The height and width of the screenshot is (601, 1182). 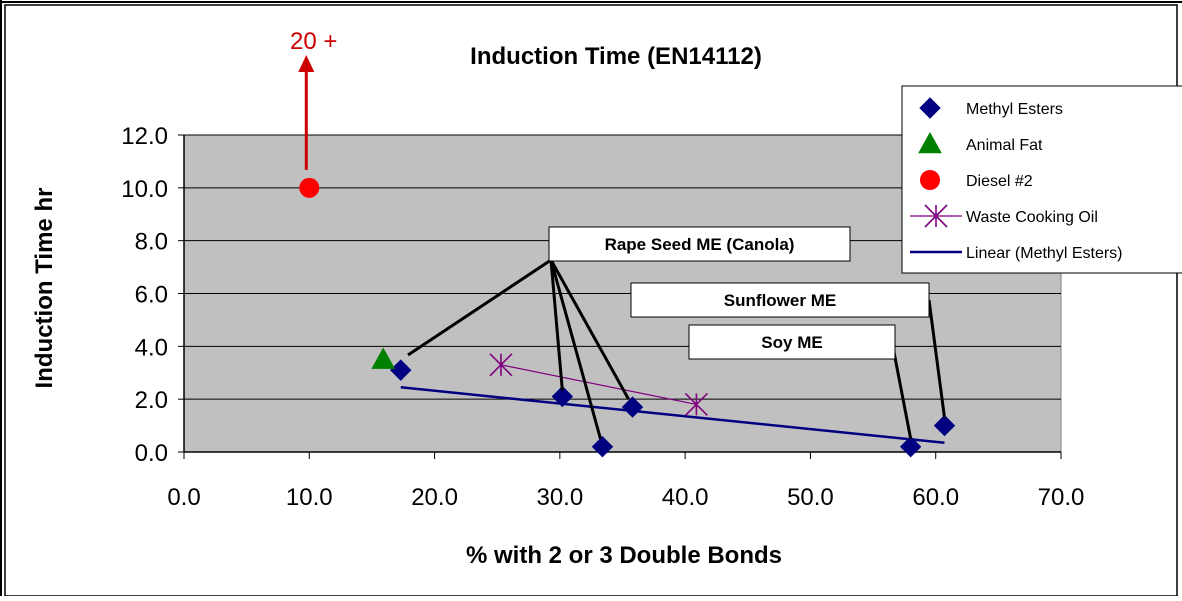 What do you see at coordinates (44, 288) in the screenshot?
I see `y-axis-title: Induction Time hr` at bounding box center [44, 288].